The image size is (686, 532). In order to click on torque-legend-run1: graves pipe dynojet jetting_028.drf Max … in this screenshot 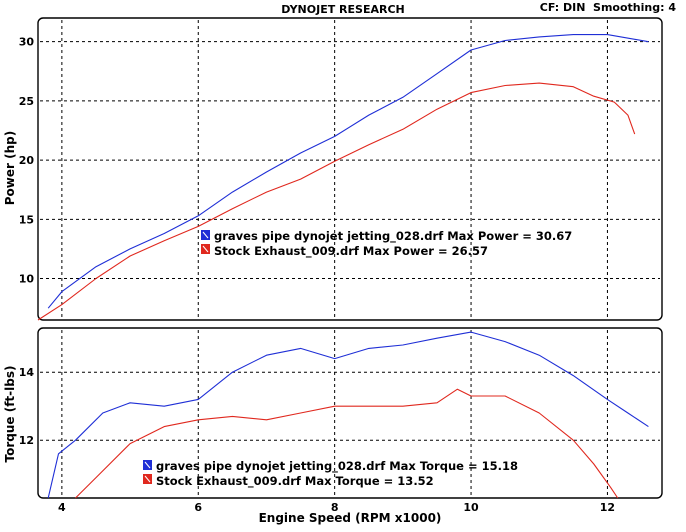, I will do `click(337, 466)`.